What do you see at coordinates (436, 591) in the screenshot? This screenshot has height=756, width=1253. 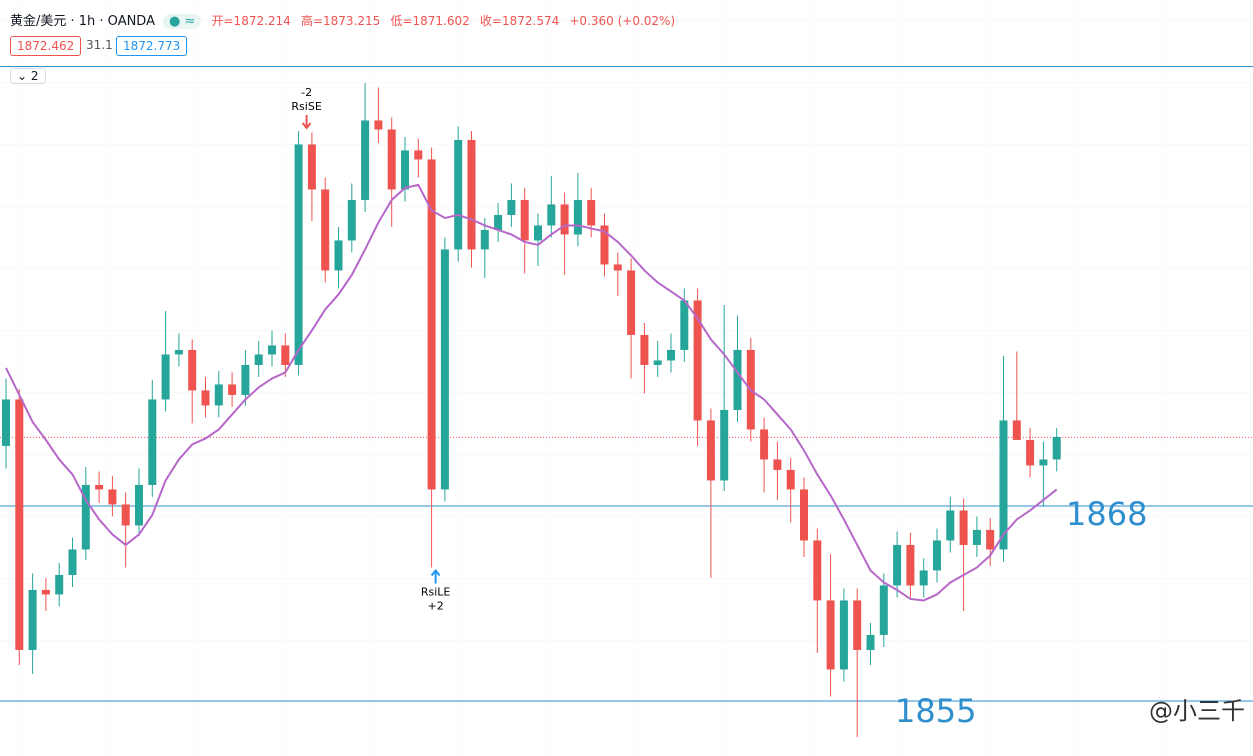 I see `signal-name: RsiLE` at bounding box center [436, 591].